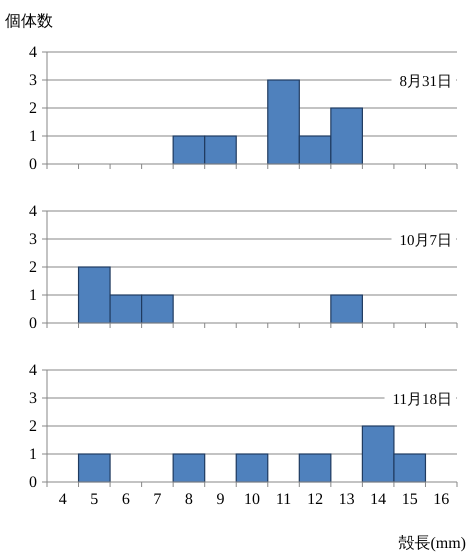 Image resolution: width=472 pixels, height=558 pixels. I want to click on x-axis-title: 殻長(mm), so click(432, 543).